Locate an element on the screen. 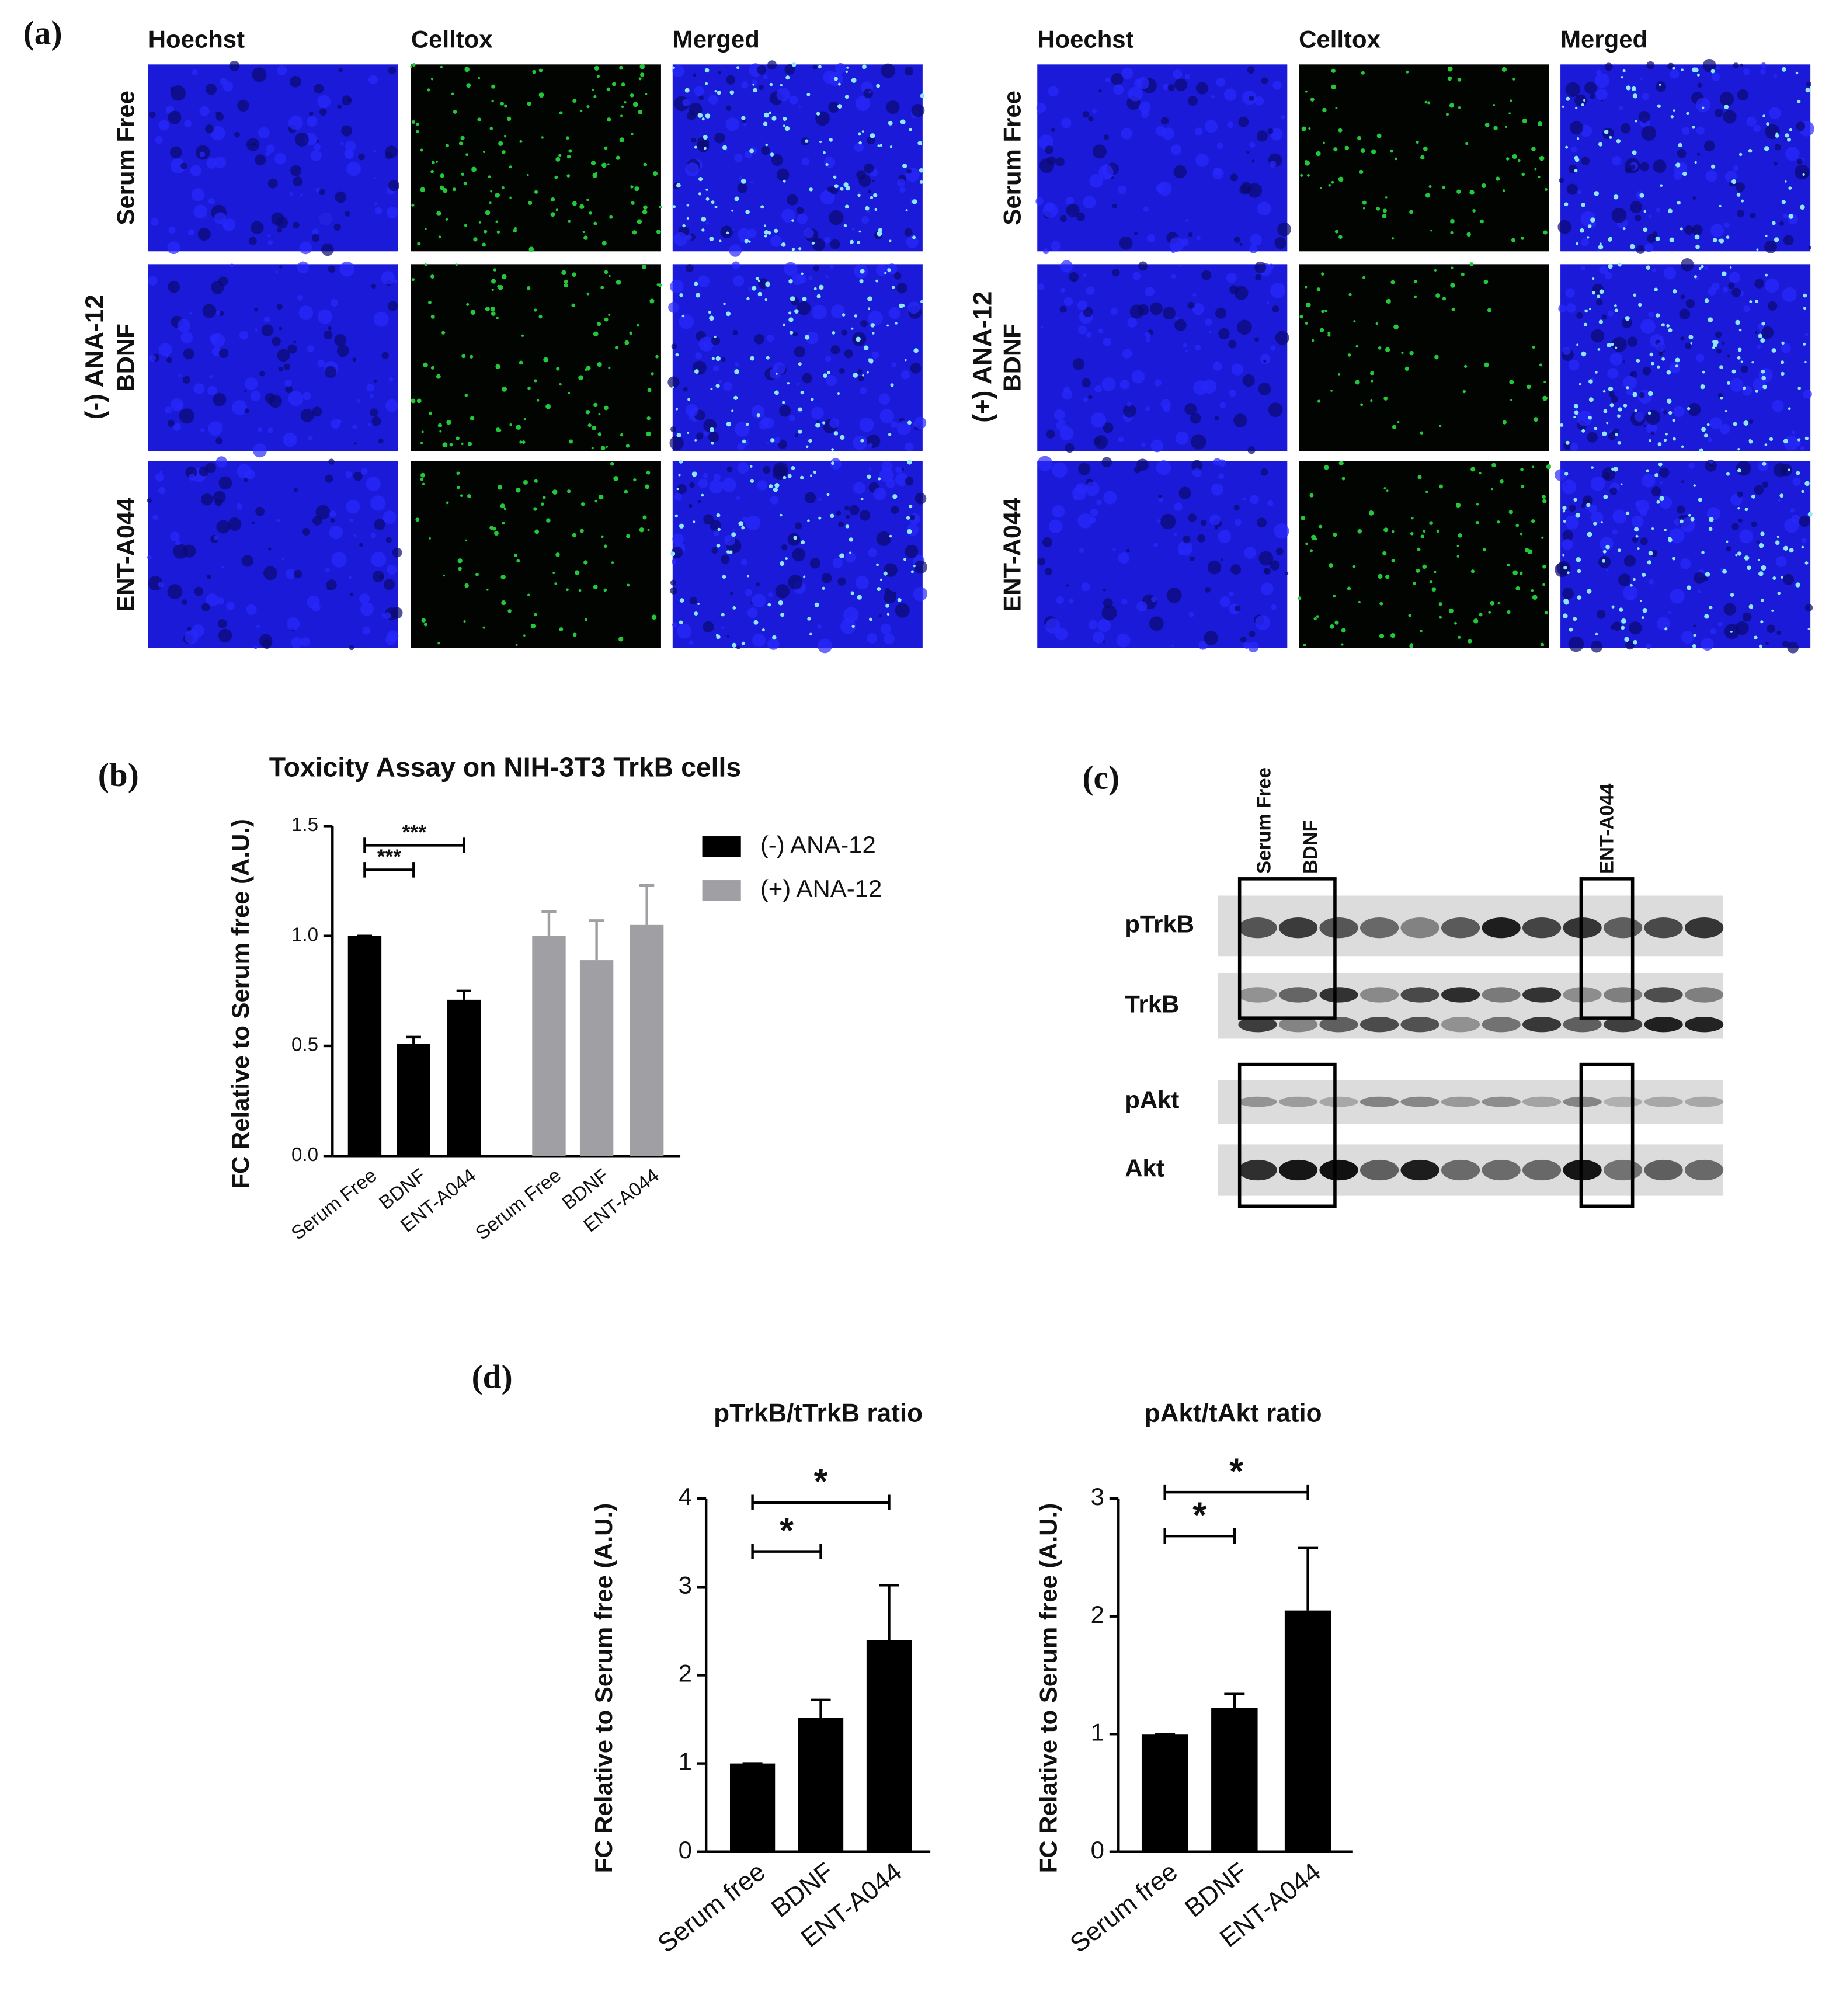 This screenshot has width=1822, height=2016. significance-bracket is located at coordinates (389, 870).